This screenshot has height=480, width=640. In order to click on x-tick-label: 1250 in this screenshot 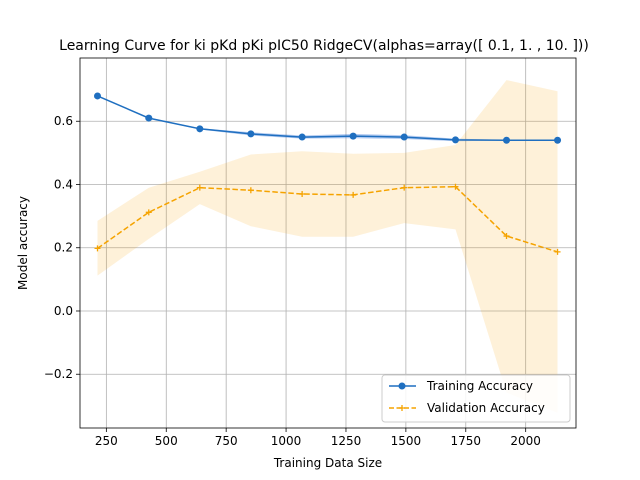, I will do `click(346, 441)`.